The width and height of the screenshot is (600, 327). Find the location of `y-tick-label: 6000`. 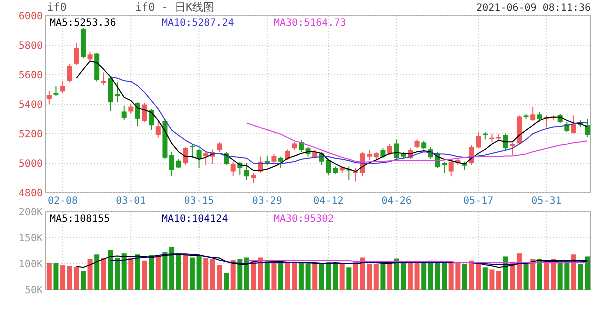

y-tick-label: 6000 is located at coordinates (30, 17).